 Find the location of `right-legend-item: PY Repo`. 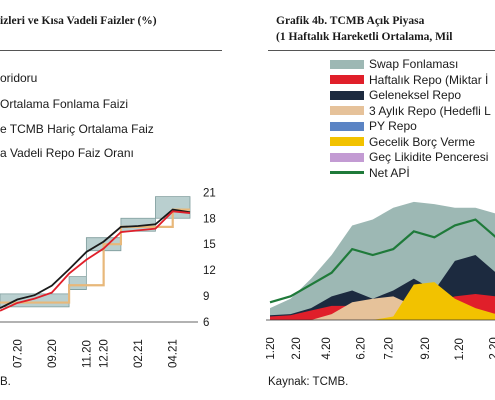

right-legend-item: PY Repo is located at coordinates (373, 126).